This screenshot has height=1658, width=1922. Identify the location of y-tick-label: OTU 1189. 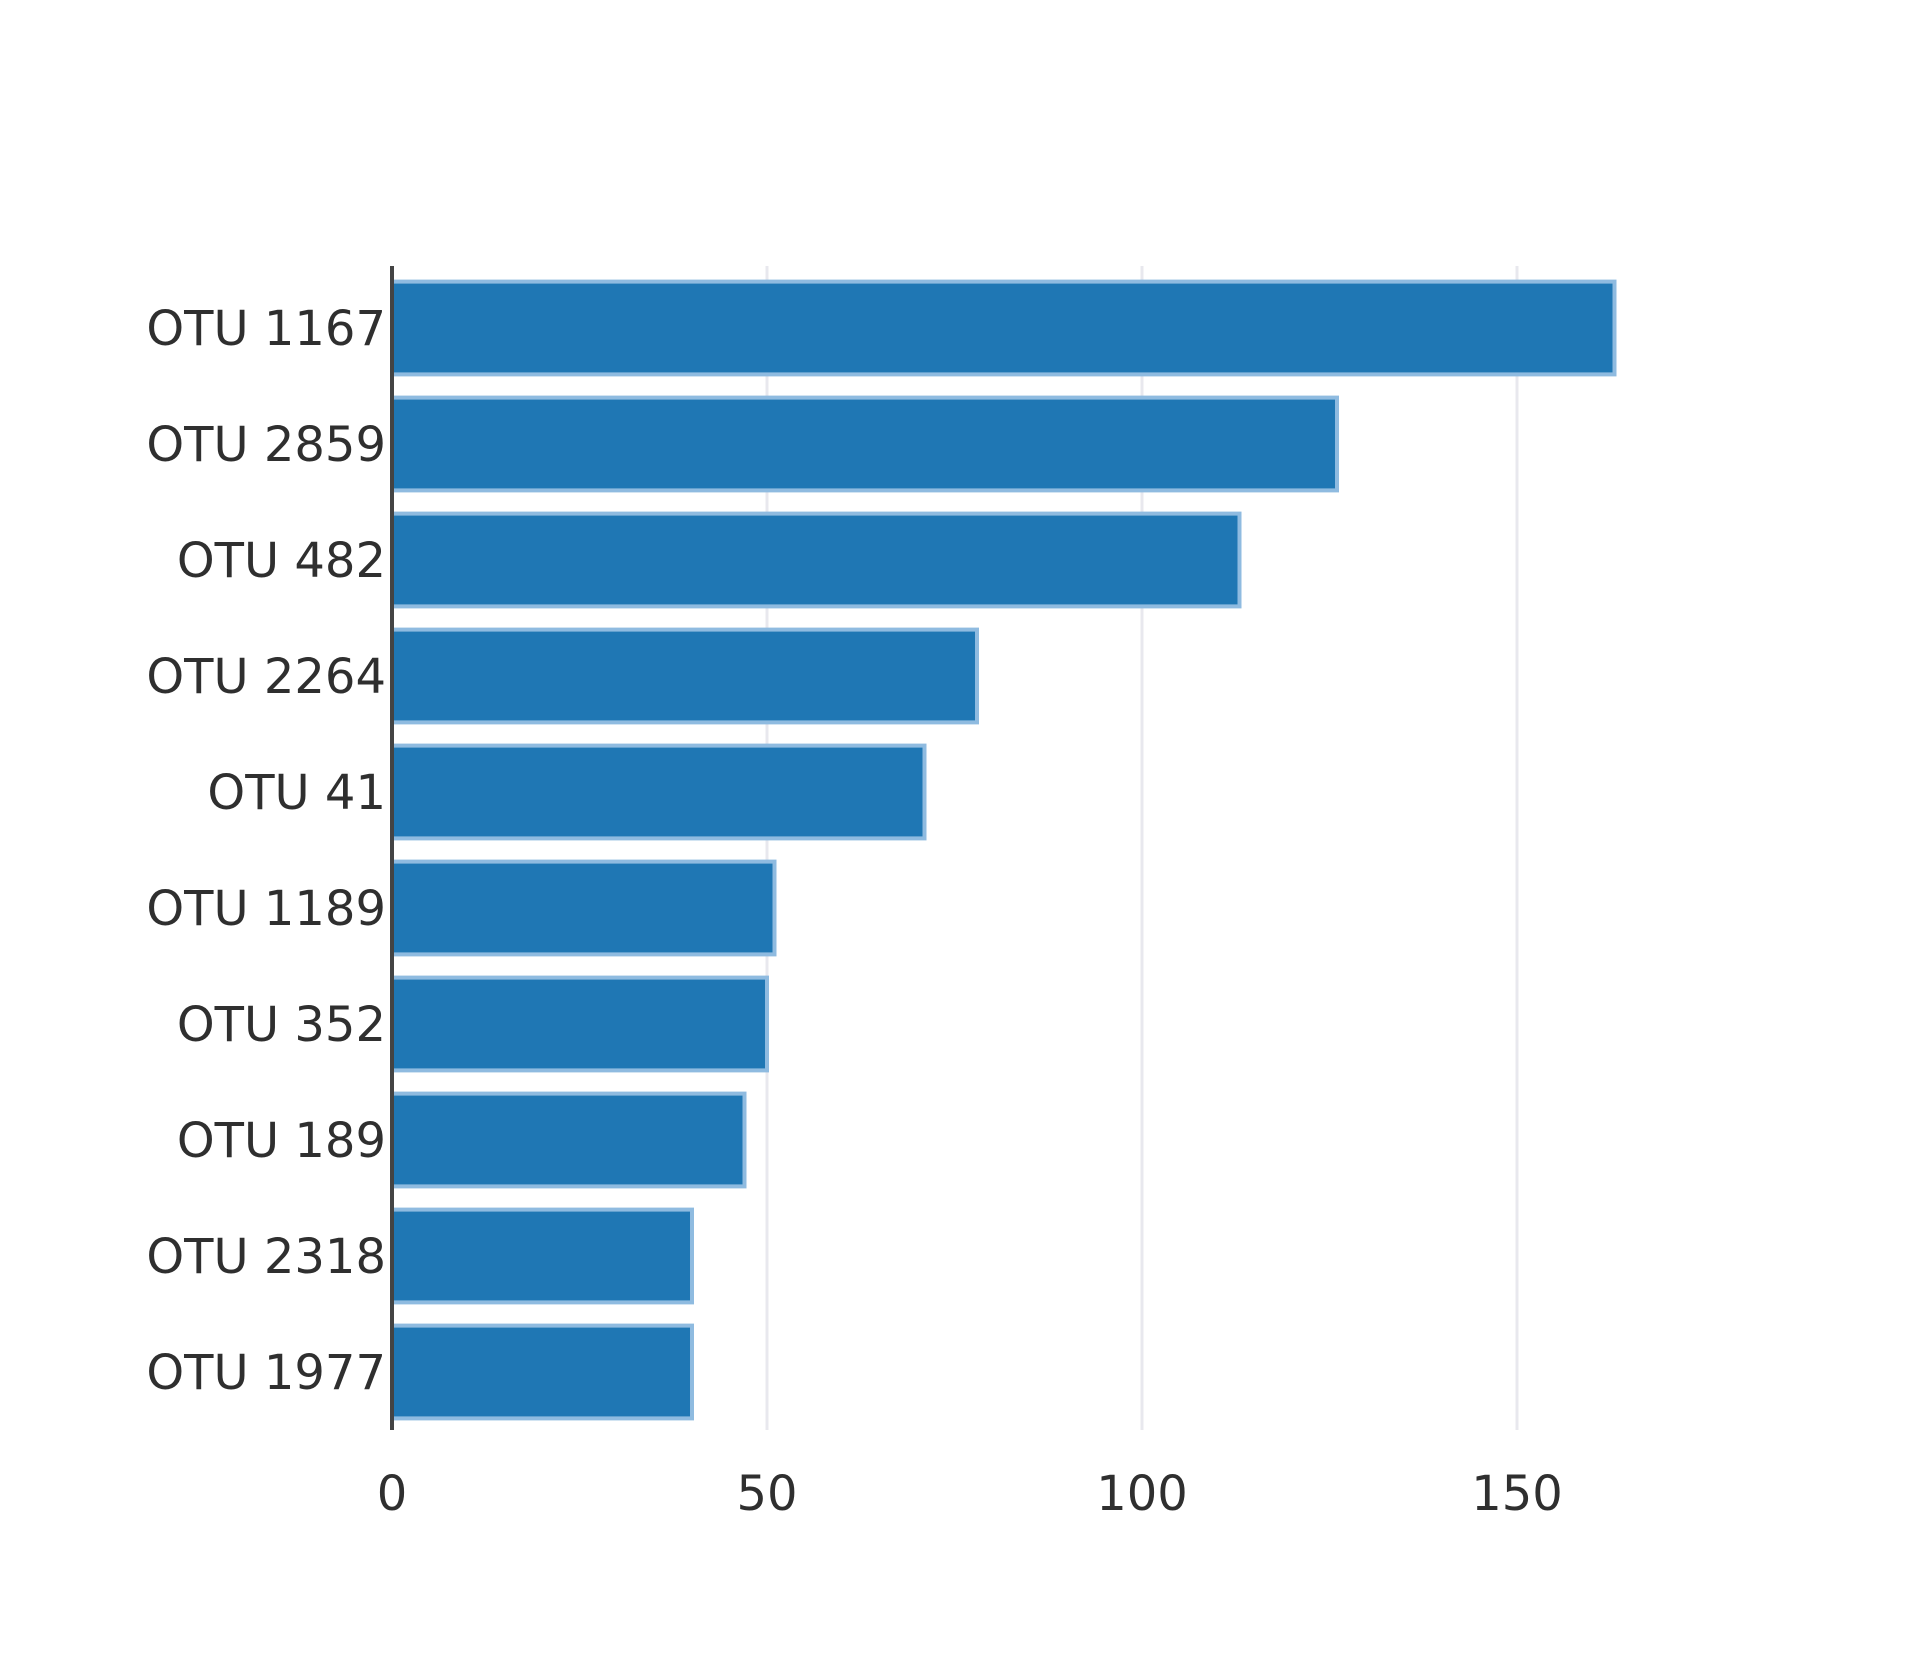
(266, 909).